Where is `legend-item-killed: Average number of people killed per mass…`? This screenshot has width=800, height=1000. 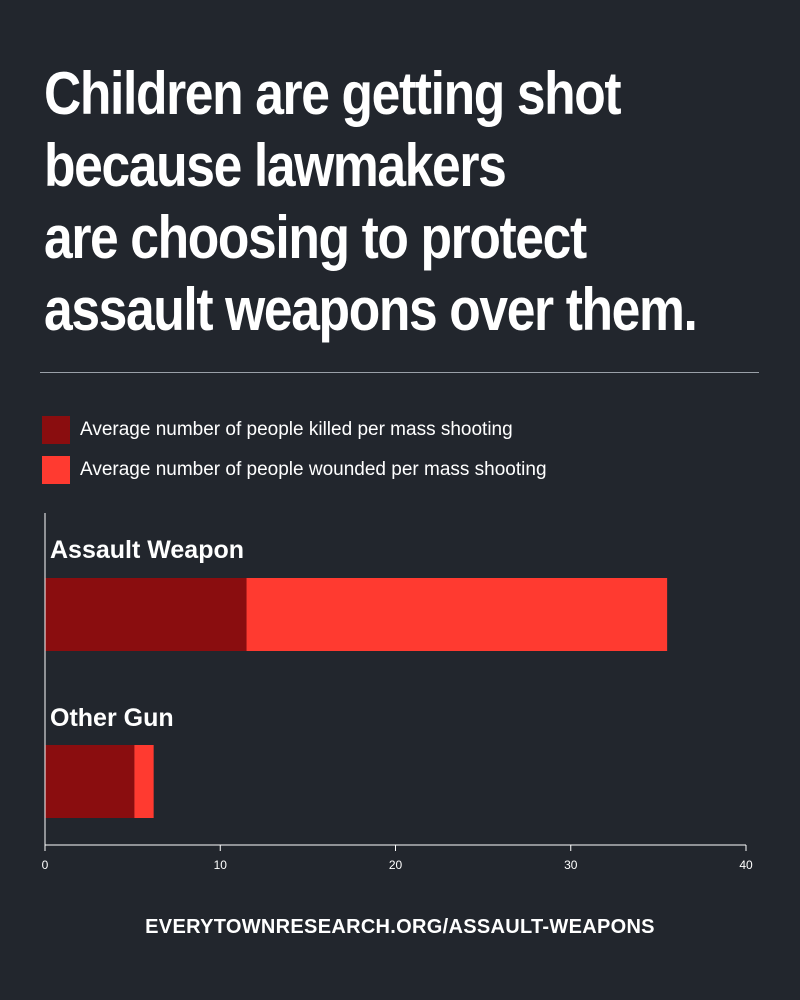 legend-item-killed: Average number of people killed per mass… is located at coordinates (294, 430).